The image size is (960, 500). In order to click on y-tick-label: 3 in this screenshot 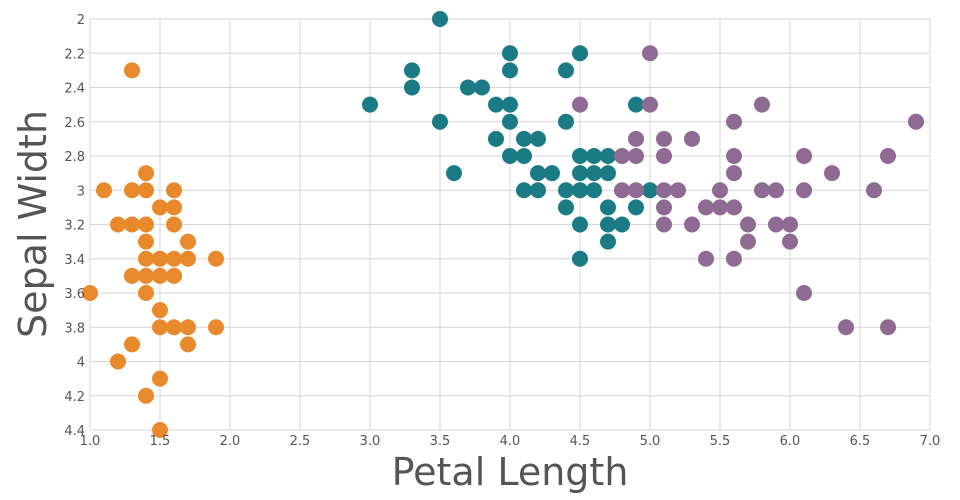, I will do `click(81, 191)`.